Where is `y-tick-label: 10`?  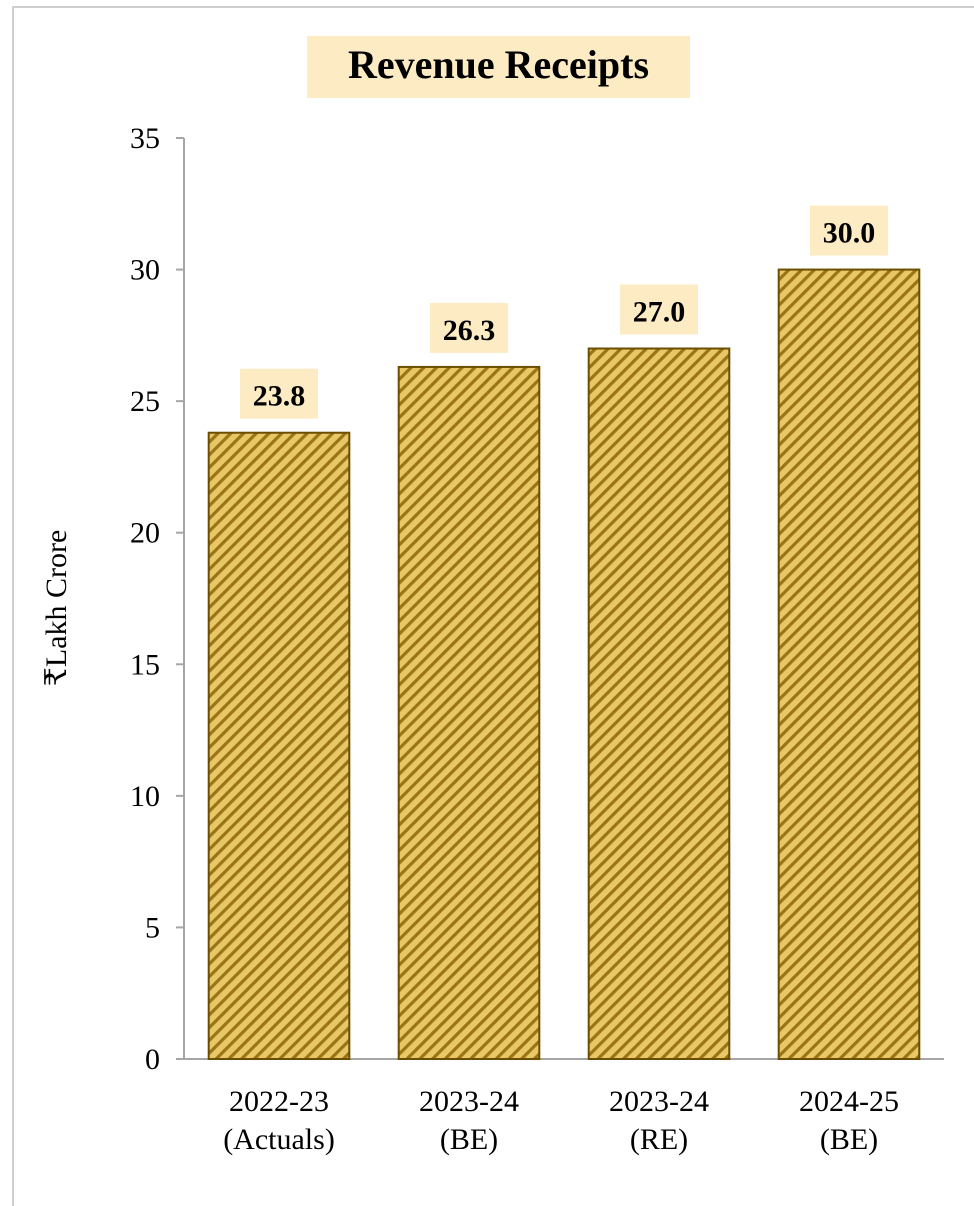
y-tick-label: 10 is located at coordinates (145, 796).